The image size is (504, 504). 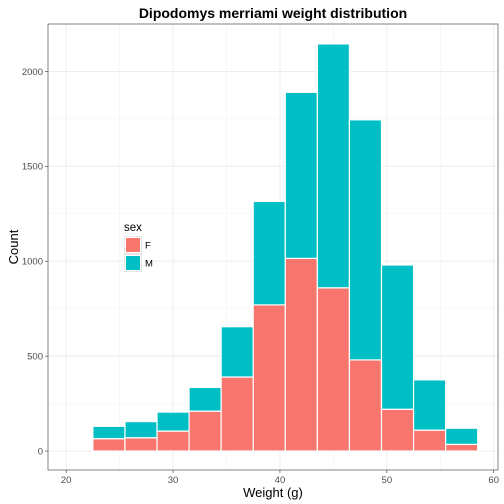 I want to click on y-tick-label: 1500, so click(x=32, y=167).